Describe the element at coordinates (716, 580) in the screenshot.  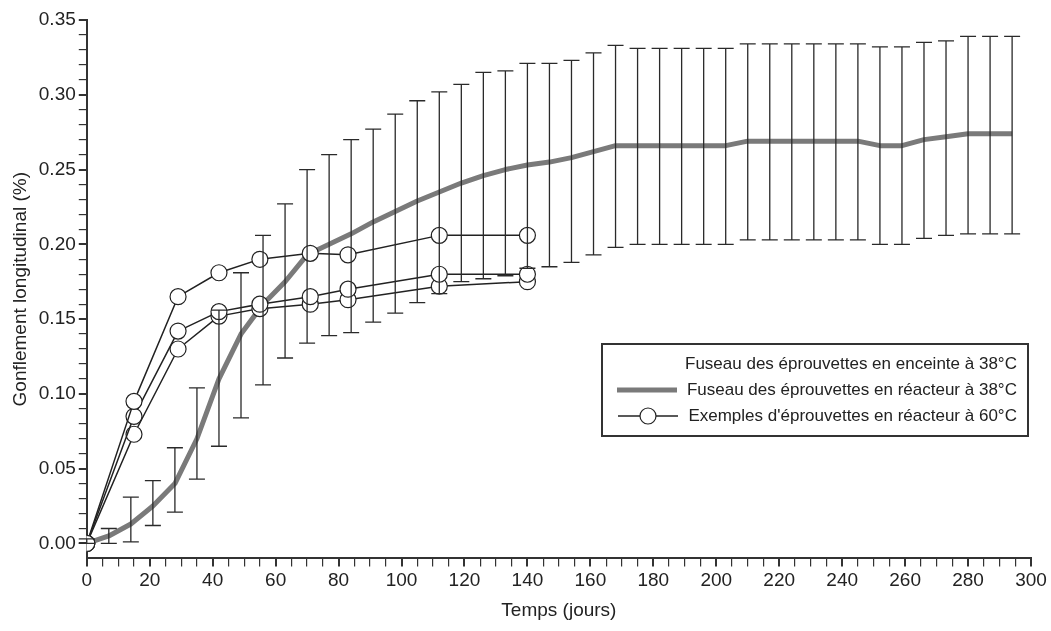
I see `x-tick-label: 200` at that location.